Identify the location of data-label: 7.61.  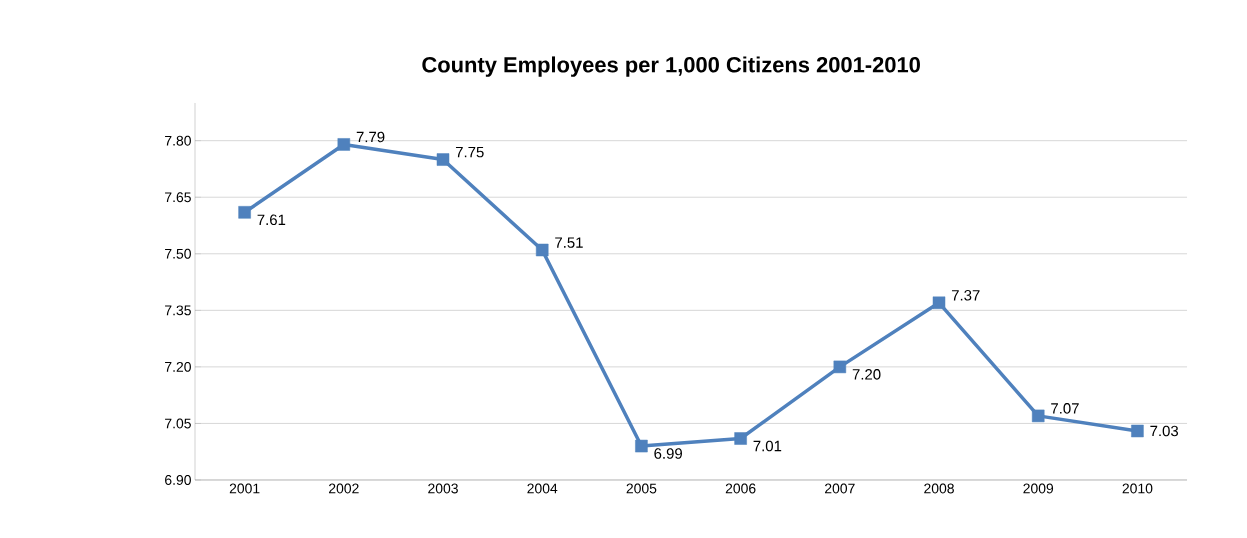
(271, 220).